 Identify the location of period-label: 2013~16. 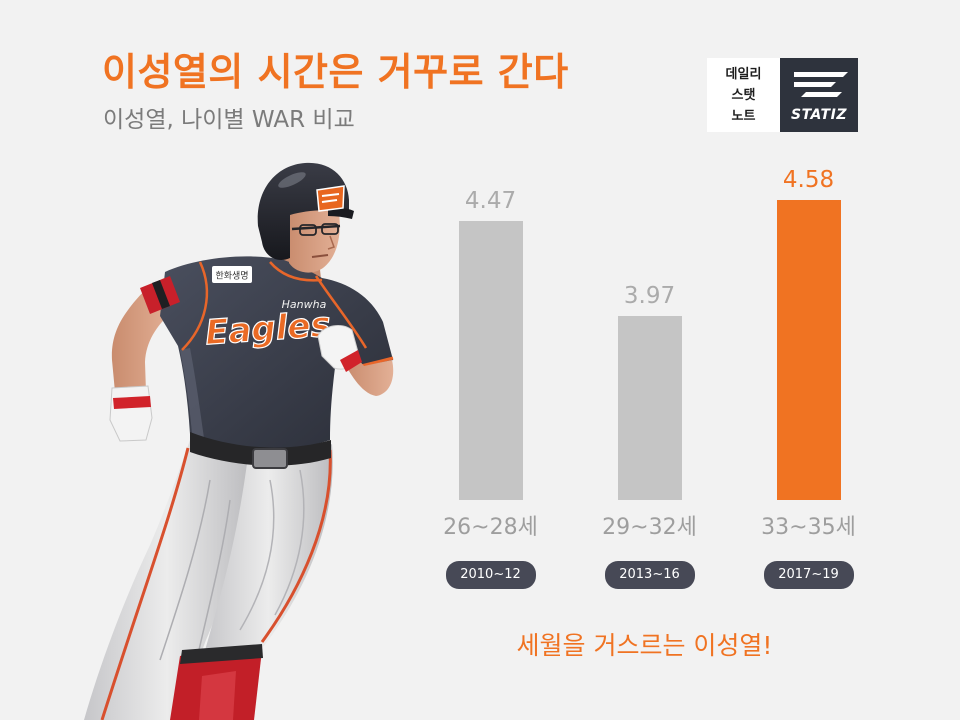
(649, 574).